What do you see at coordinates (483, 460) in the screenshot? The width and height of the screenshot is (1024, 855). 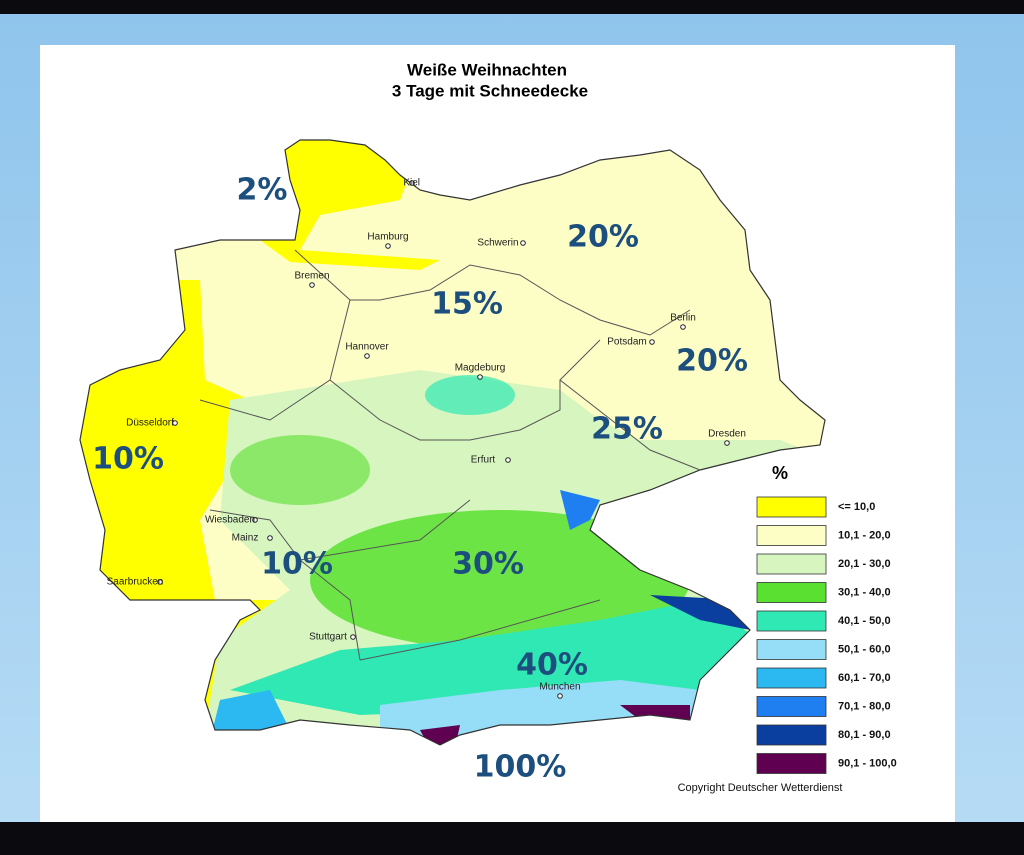 I see `city-label: Erfurt` at bounding box center [483, 460].